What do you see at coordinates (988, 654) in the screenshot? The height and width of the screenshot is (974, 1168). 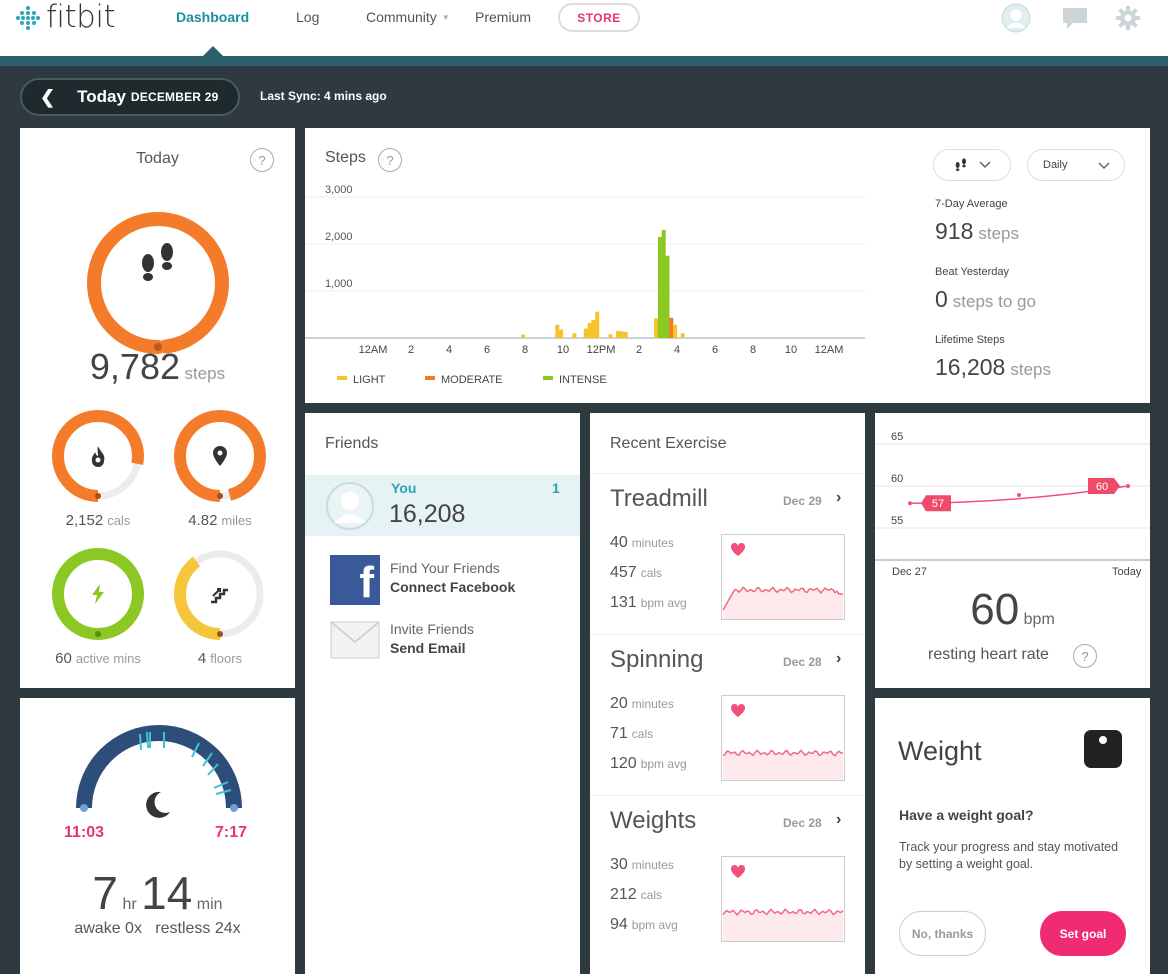 I see `heart-rate-label: resting heart rate` at bounding box center [988, 654].